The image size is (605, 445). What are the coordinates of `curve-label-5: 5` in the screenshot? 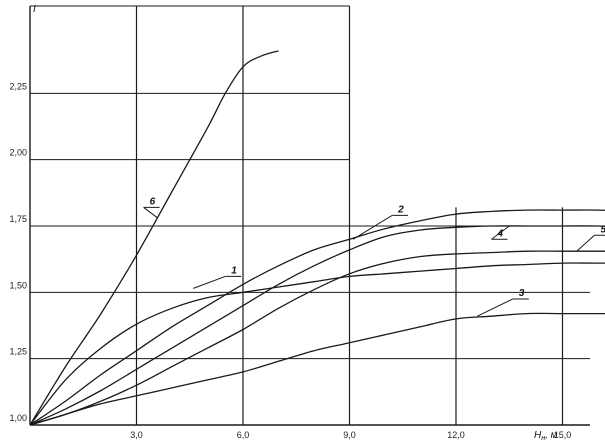 It's located at (602, 229).